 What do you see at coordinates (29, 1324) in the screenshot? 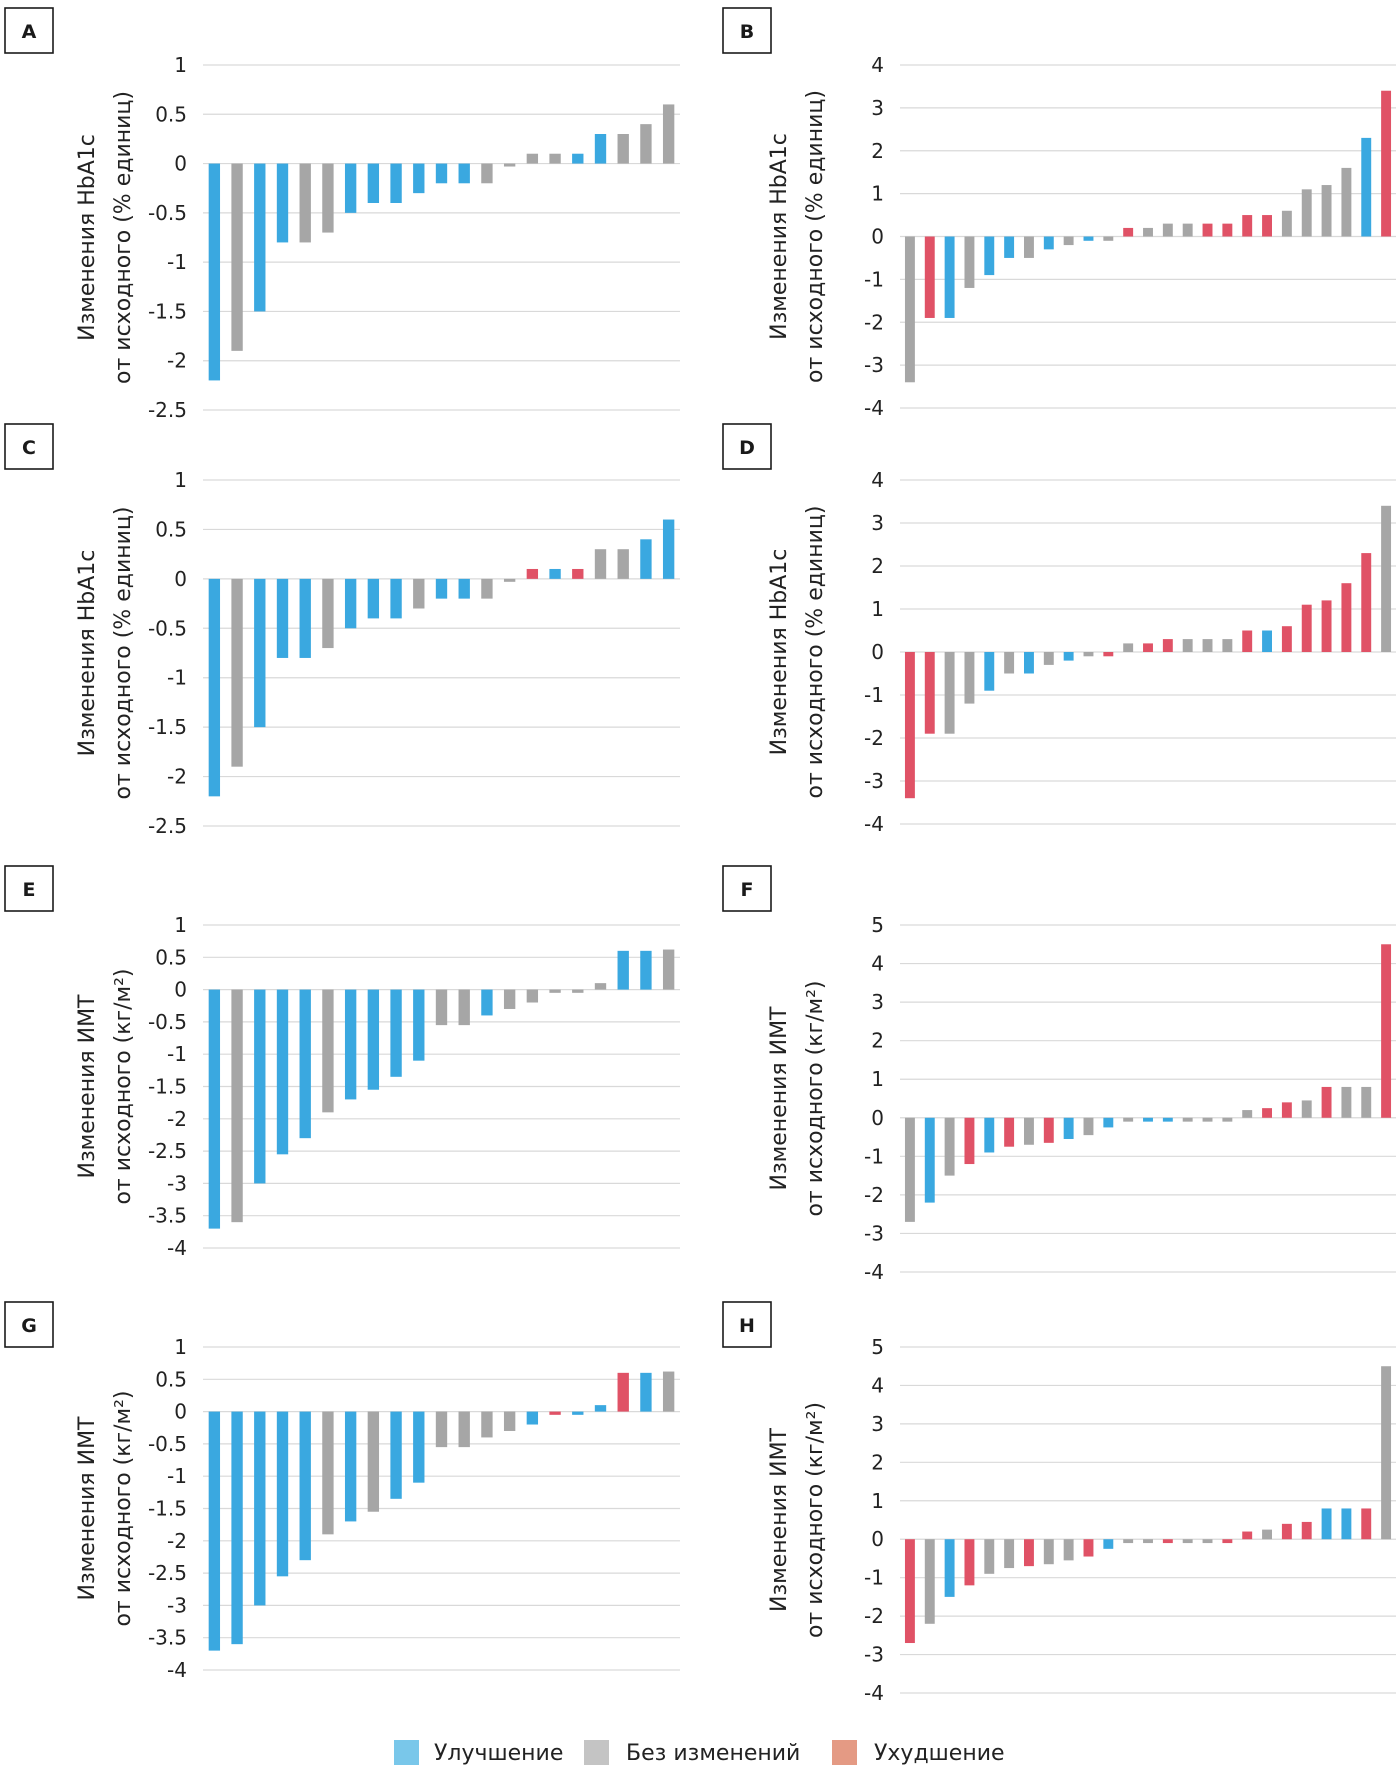
I see `panel-label-box-g` at bounding box center [29, 1324].